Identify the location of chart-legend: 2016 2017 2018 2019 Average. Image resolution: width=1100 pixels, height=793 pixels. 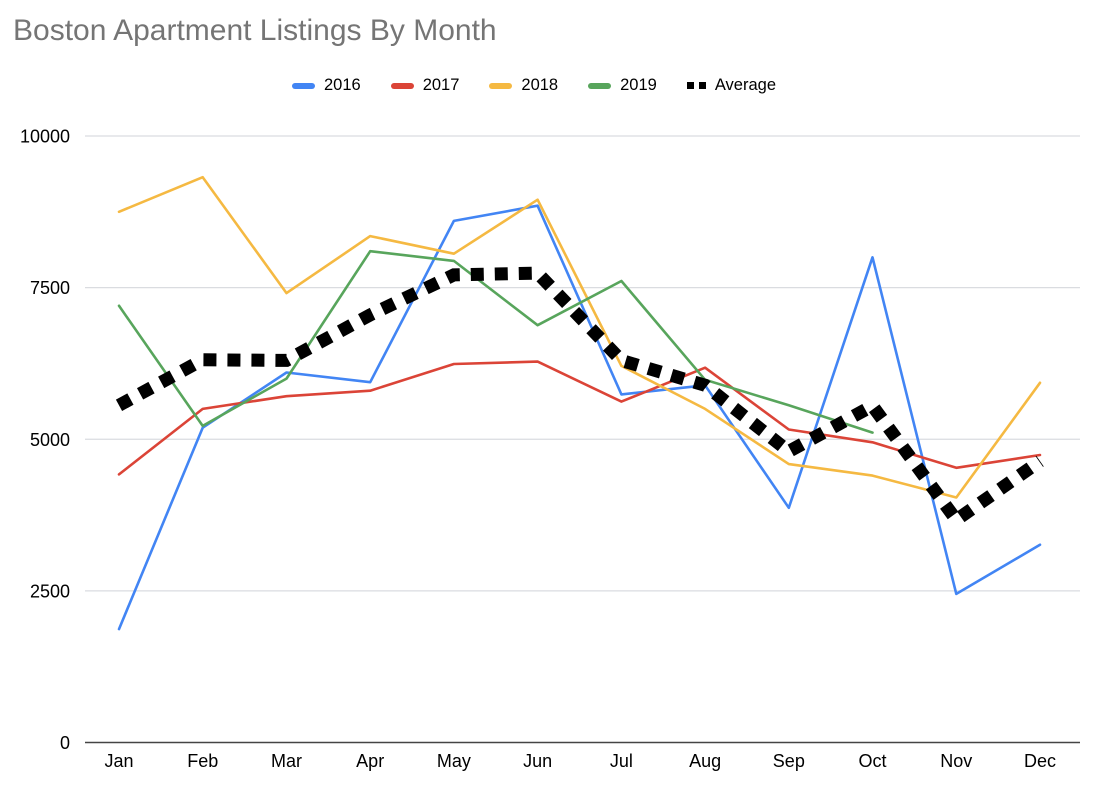
(542, 85).